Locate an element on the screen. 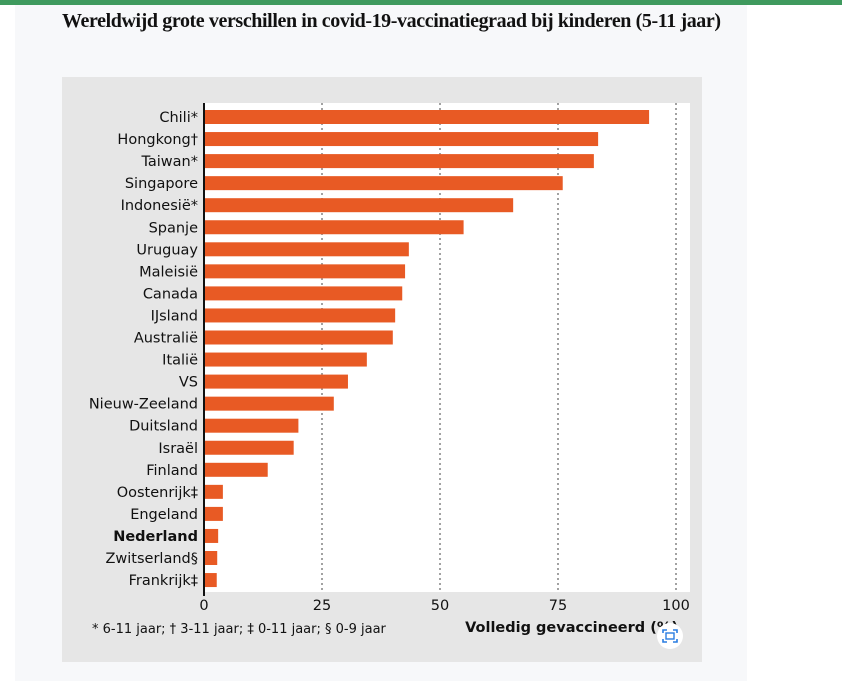 This screenshot has width=842, height=681. category-label: Frankrijk‡ is located at coordinates (163, 581).